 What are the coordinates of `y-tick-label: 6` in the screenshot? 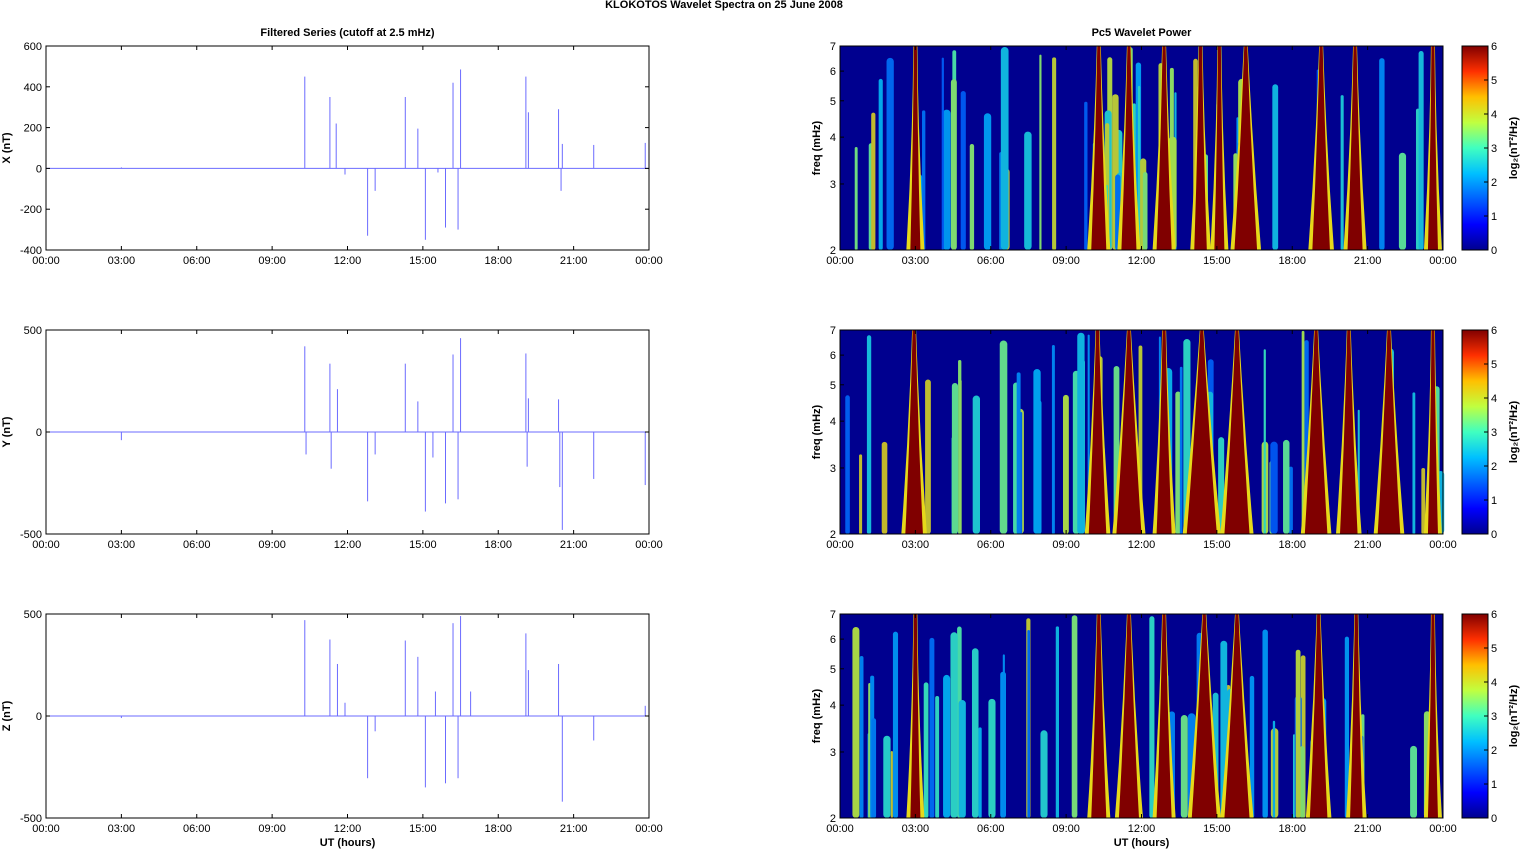 It's located at (833, 72).